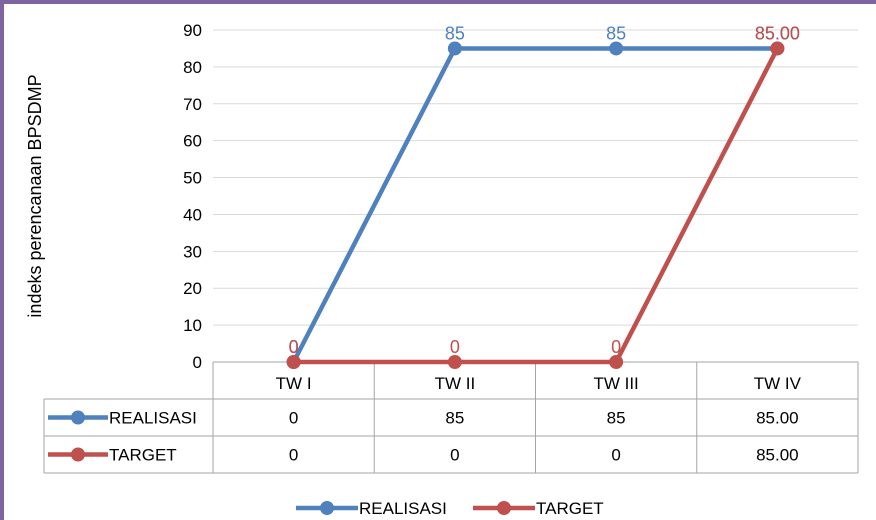 The width and height of the screenshot is (876, 520). I want to click on legend-label: REALISASI, so click(403, 508).